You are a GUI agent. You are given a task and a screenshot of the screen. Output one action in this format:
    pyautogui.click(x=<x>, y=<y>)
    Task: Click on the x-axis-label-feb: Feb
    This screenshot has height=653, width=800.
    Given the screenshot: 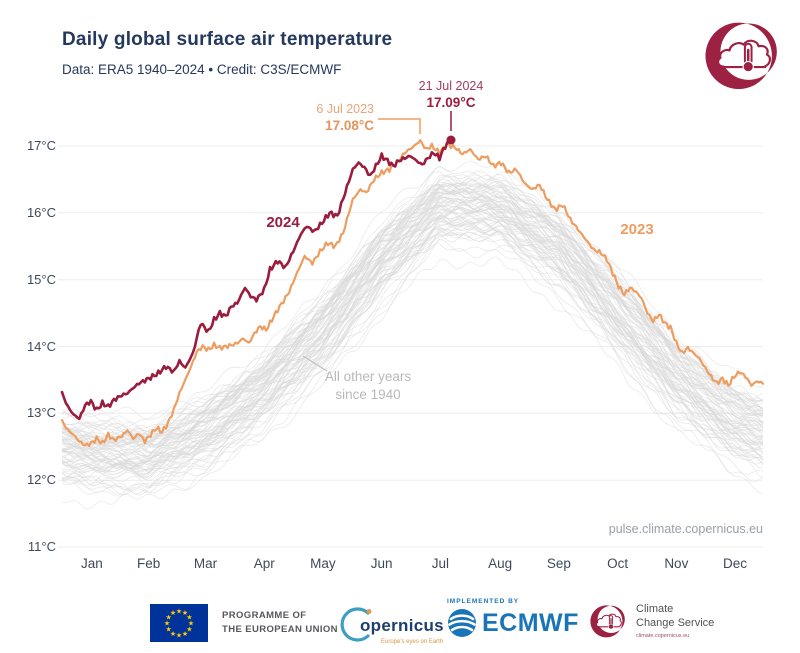 What is the action you would take?
    pyautogui.click(x=149, y=563)
    